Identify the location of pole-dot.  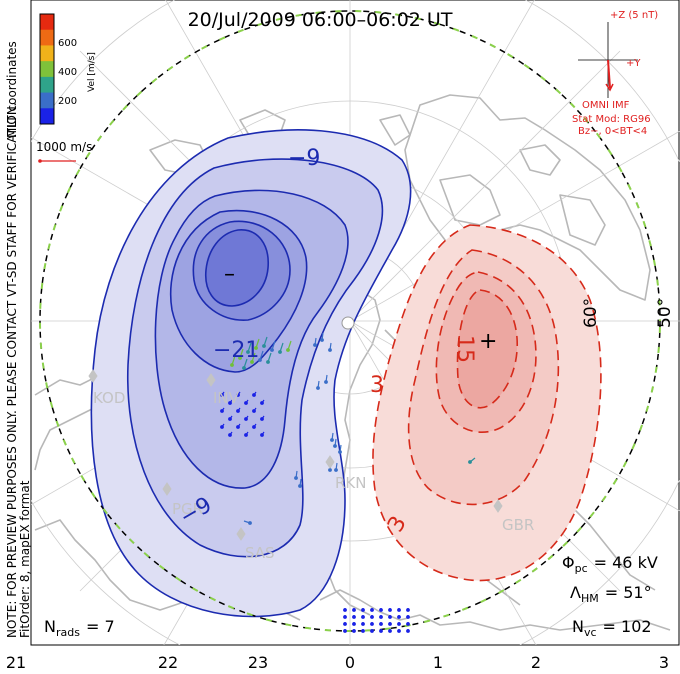
(348, 323).